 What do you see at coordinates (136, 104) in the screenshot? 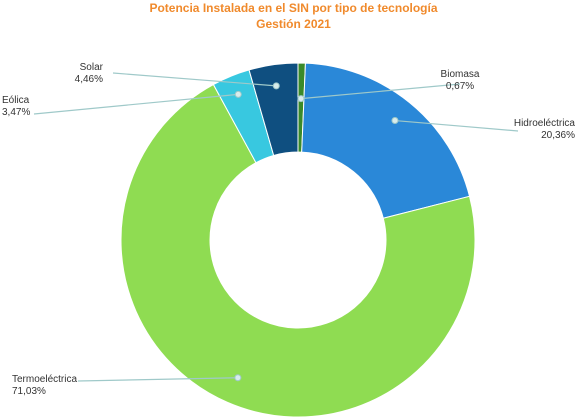
I see `leader-line-eolica` at bounding box center [136, 104].